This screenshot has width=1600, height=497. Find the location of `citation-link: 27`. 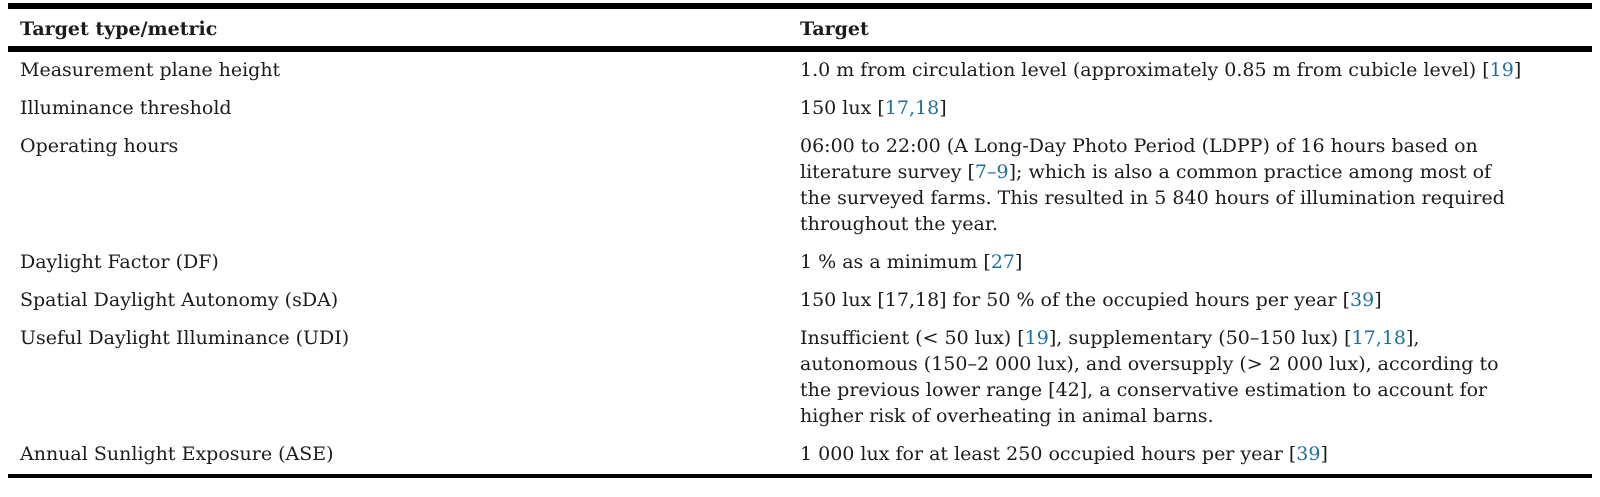

citation-link: 27 is located at coordinates (1003, 262).